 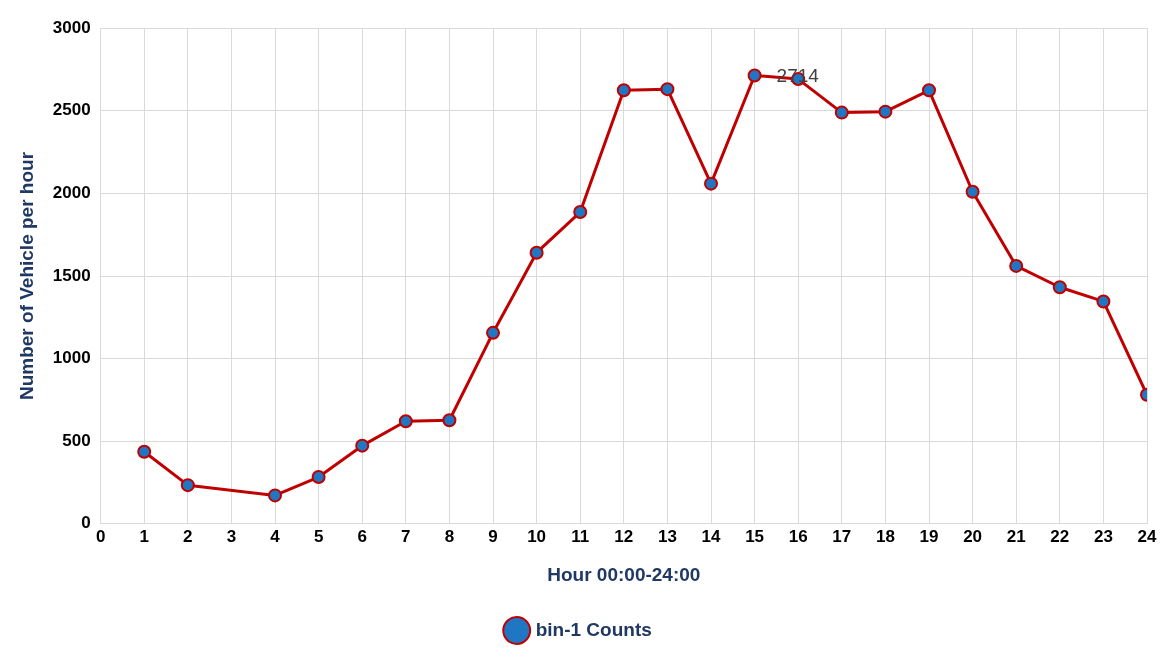 What do you see at coordinates (1016, 536) in the screenshot?
I see `x-tick-label: 21` at bounding box center [1016, 536].